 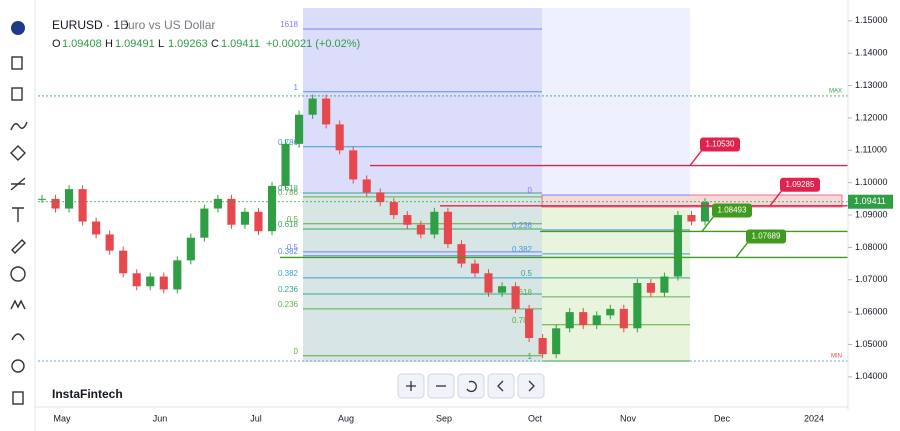 I want to click on function-tool, so click(x=19, y=126).